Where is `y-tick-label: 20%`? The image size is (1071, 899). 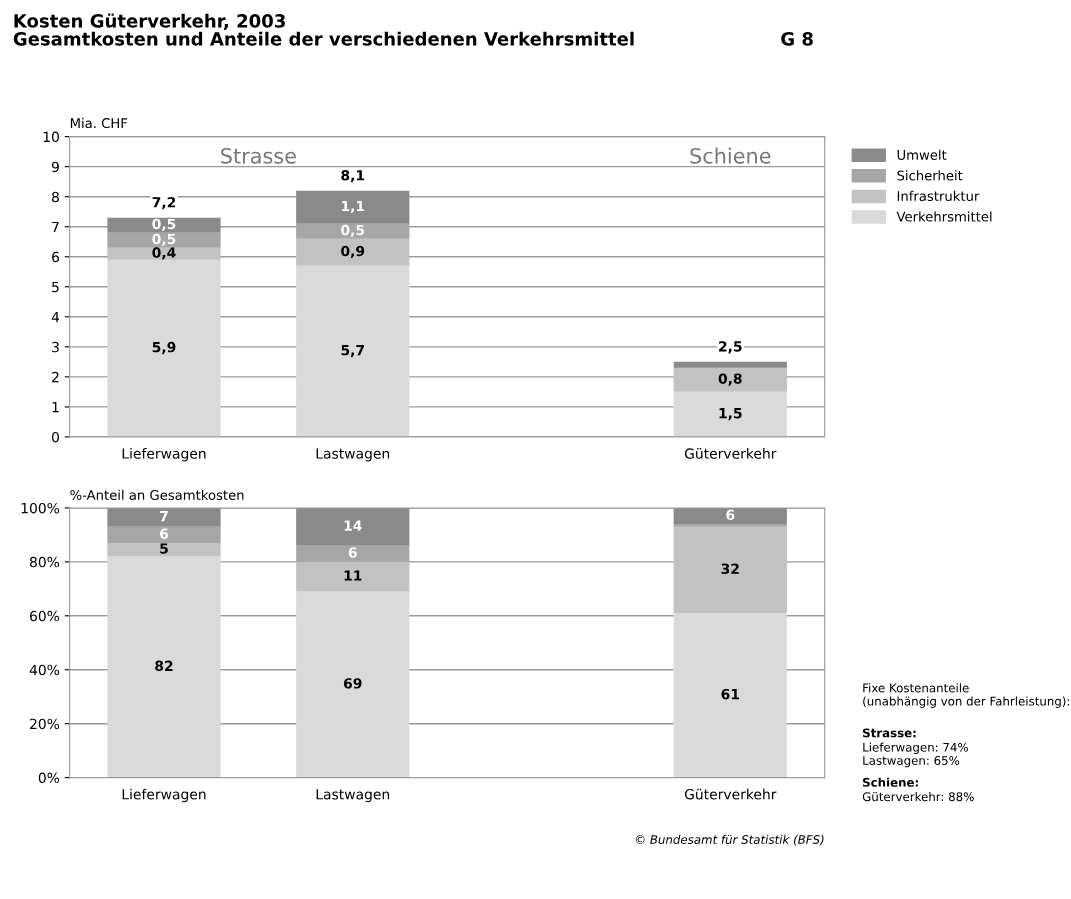
y-tick-label: 20% is located at coordinates (45, 724).